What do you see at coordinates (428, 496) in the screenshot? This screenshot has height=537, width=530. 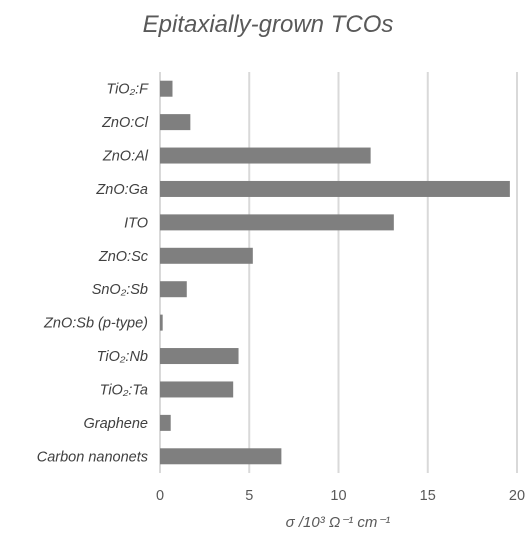 I see `x-tick-15: 15` at bounding box center [428, 496].